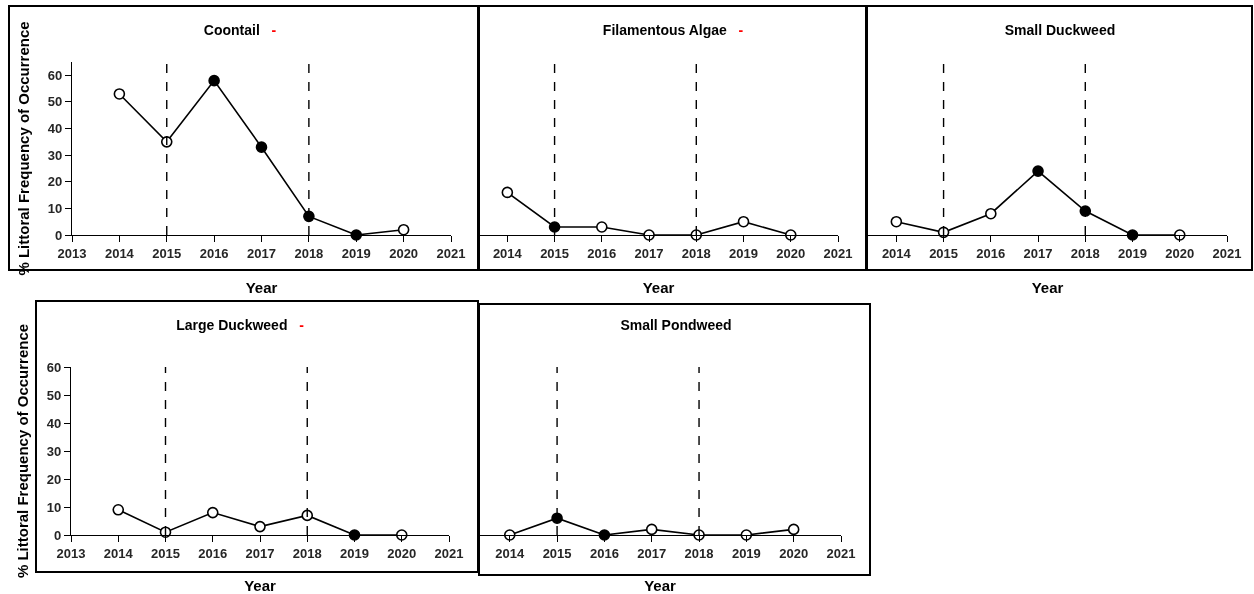 This screenshot has width=1254, height=594. Describe the element at coordinates (676, 324) in the screenshot. I see `chart-title: Small Pondweed` at that location.